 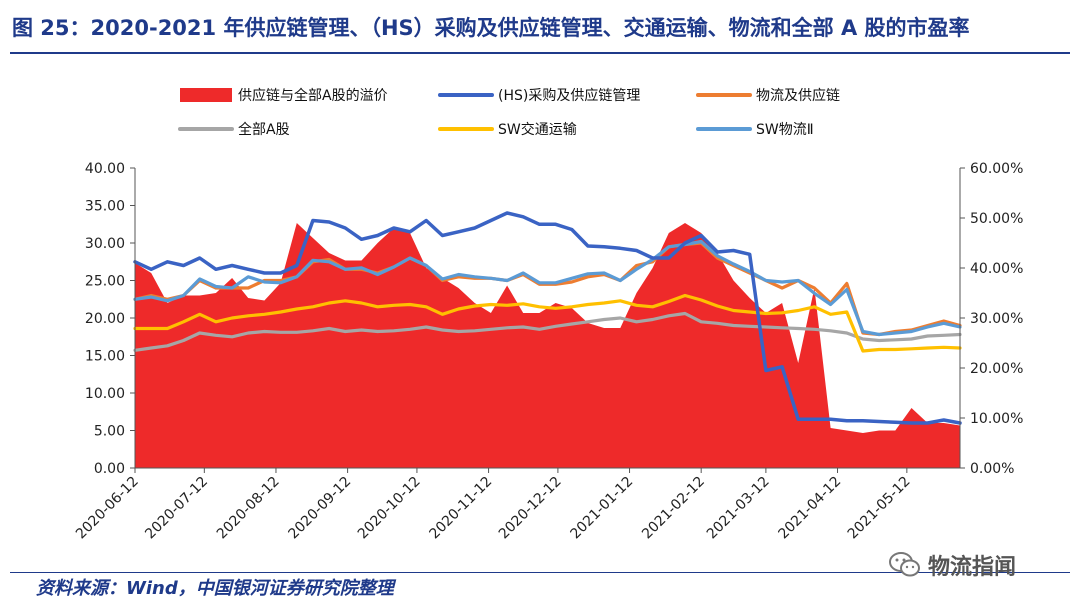 I want to click on right-tick-label: 0.00%, so click(x=992, y=469).